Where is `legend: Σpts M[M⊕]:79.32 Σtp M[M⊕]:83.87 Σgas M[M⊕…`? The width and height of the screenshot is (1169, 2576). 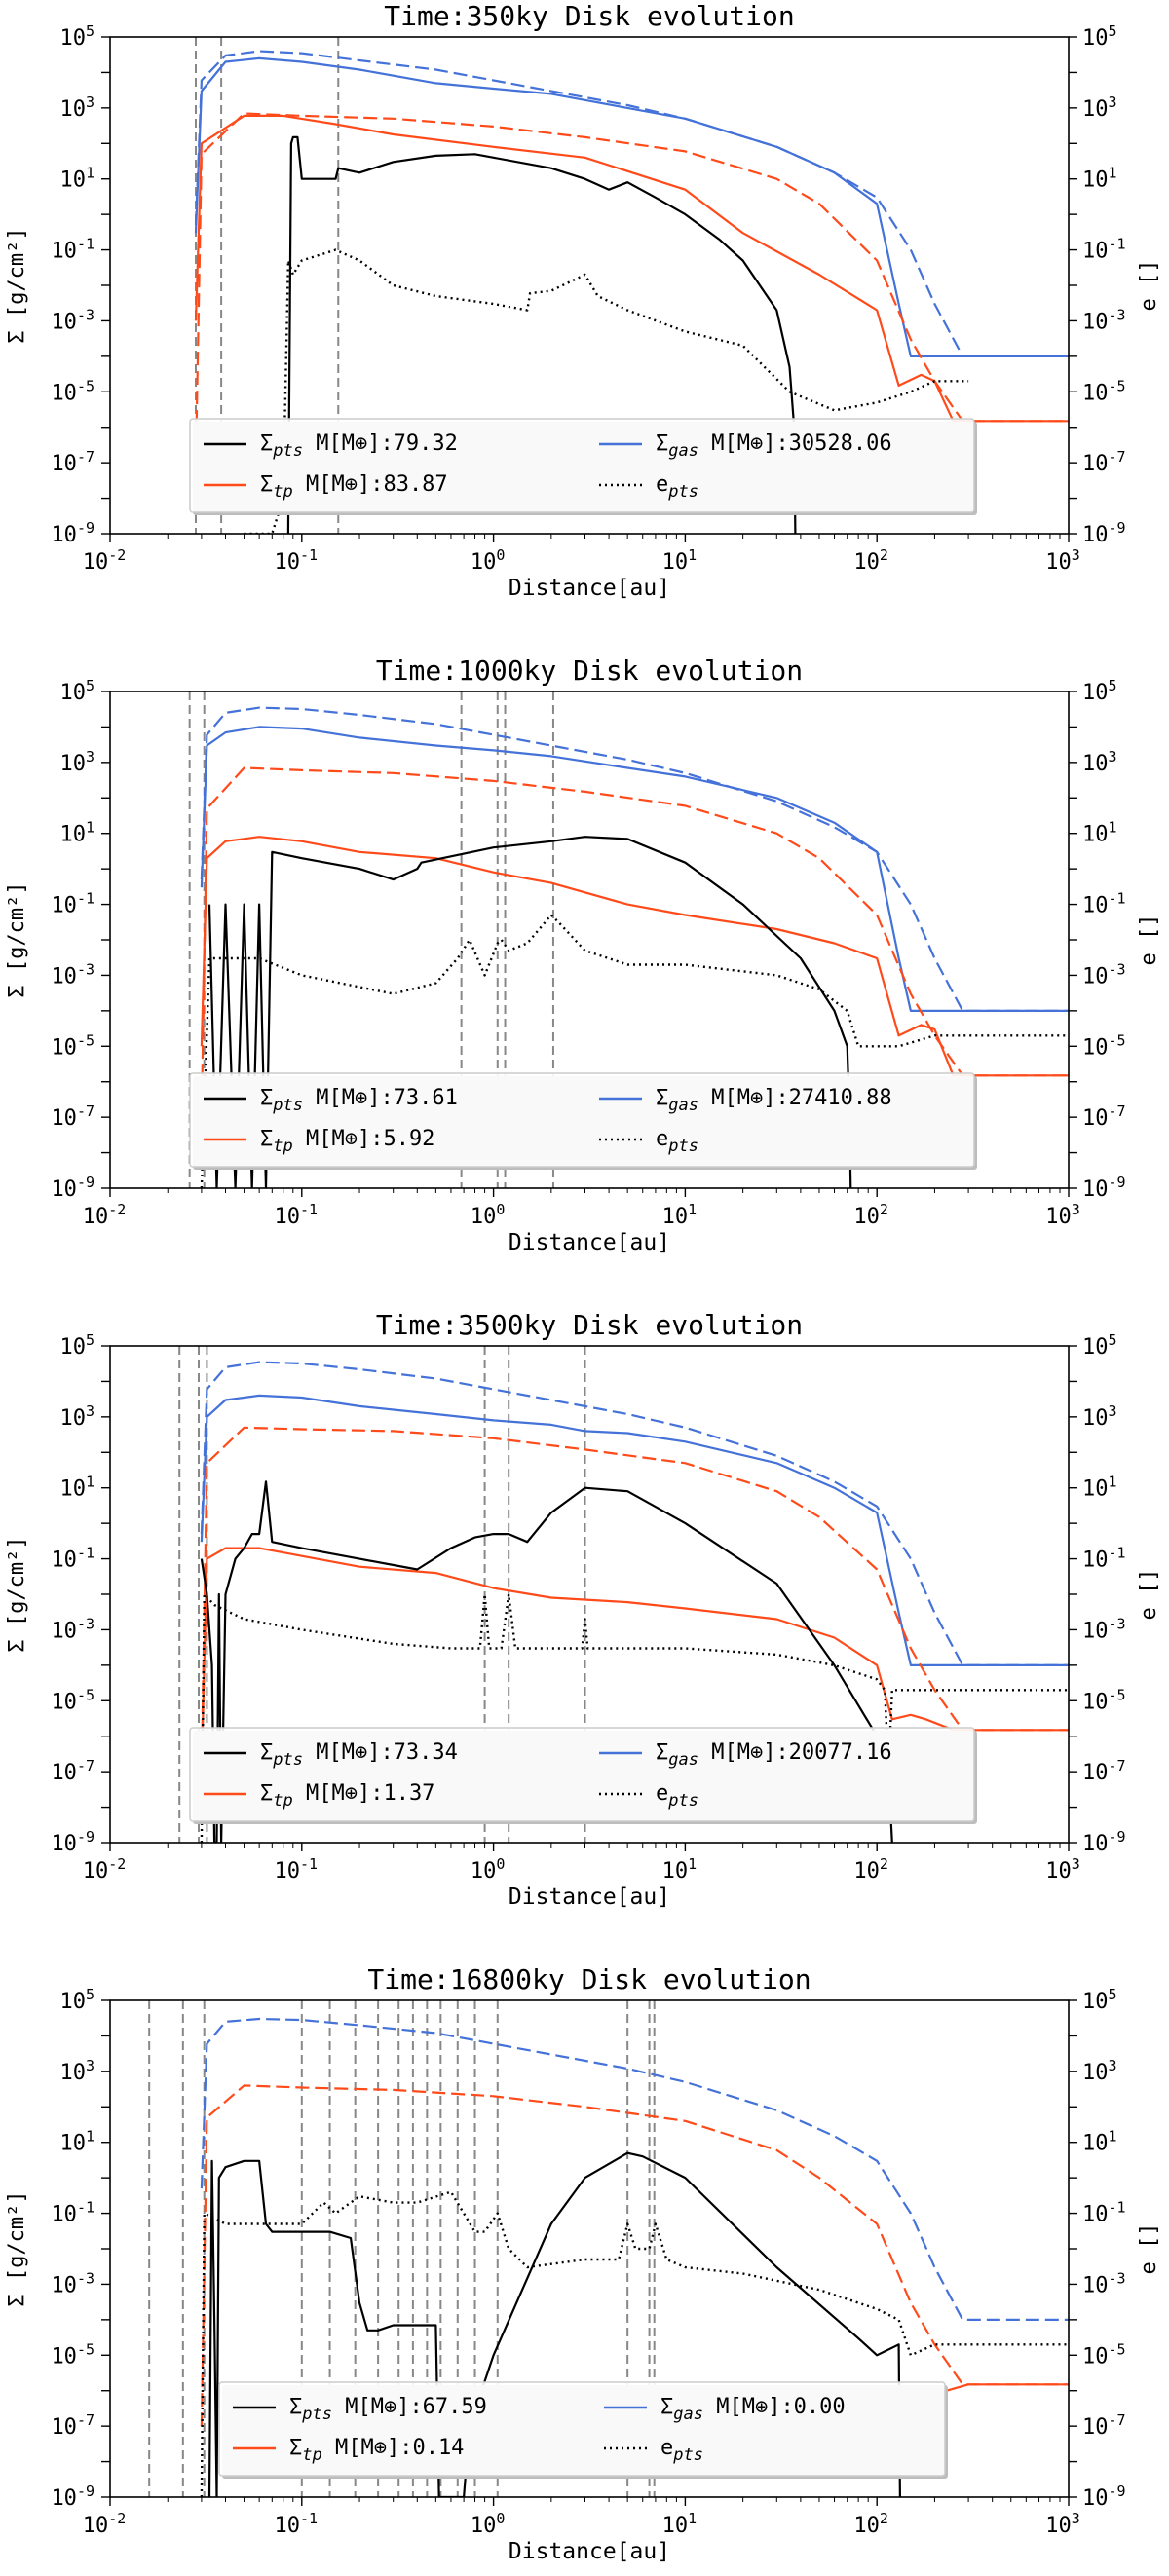
legend: Σpts M[M⊕]:79.32 Σtp M[M⊕]:83.87 Σgas M[M⊕… is located at coordinates (583, 466).